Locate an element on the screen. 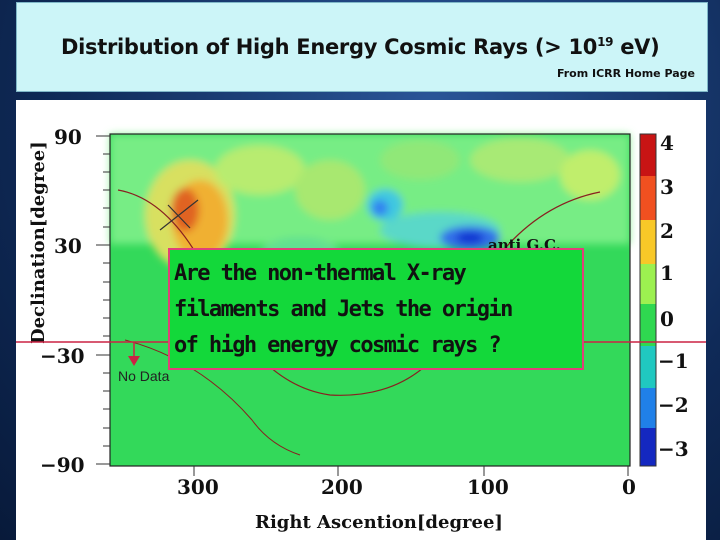 The image size is (720, 540). y-tick-marks is located at coordinates (103, 300).